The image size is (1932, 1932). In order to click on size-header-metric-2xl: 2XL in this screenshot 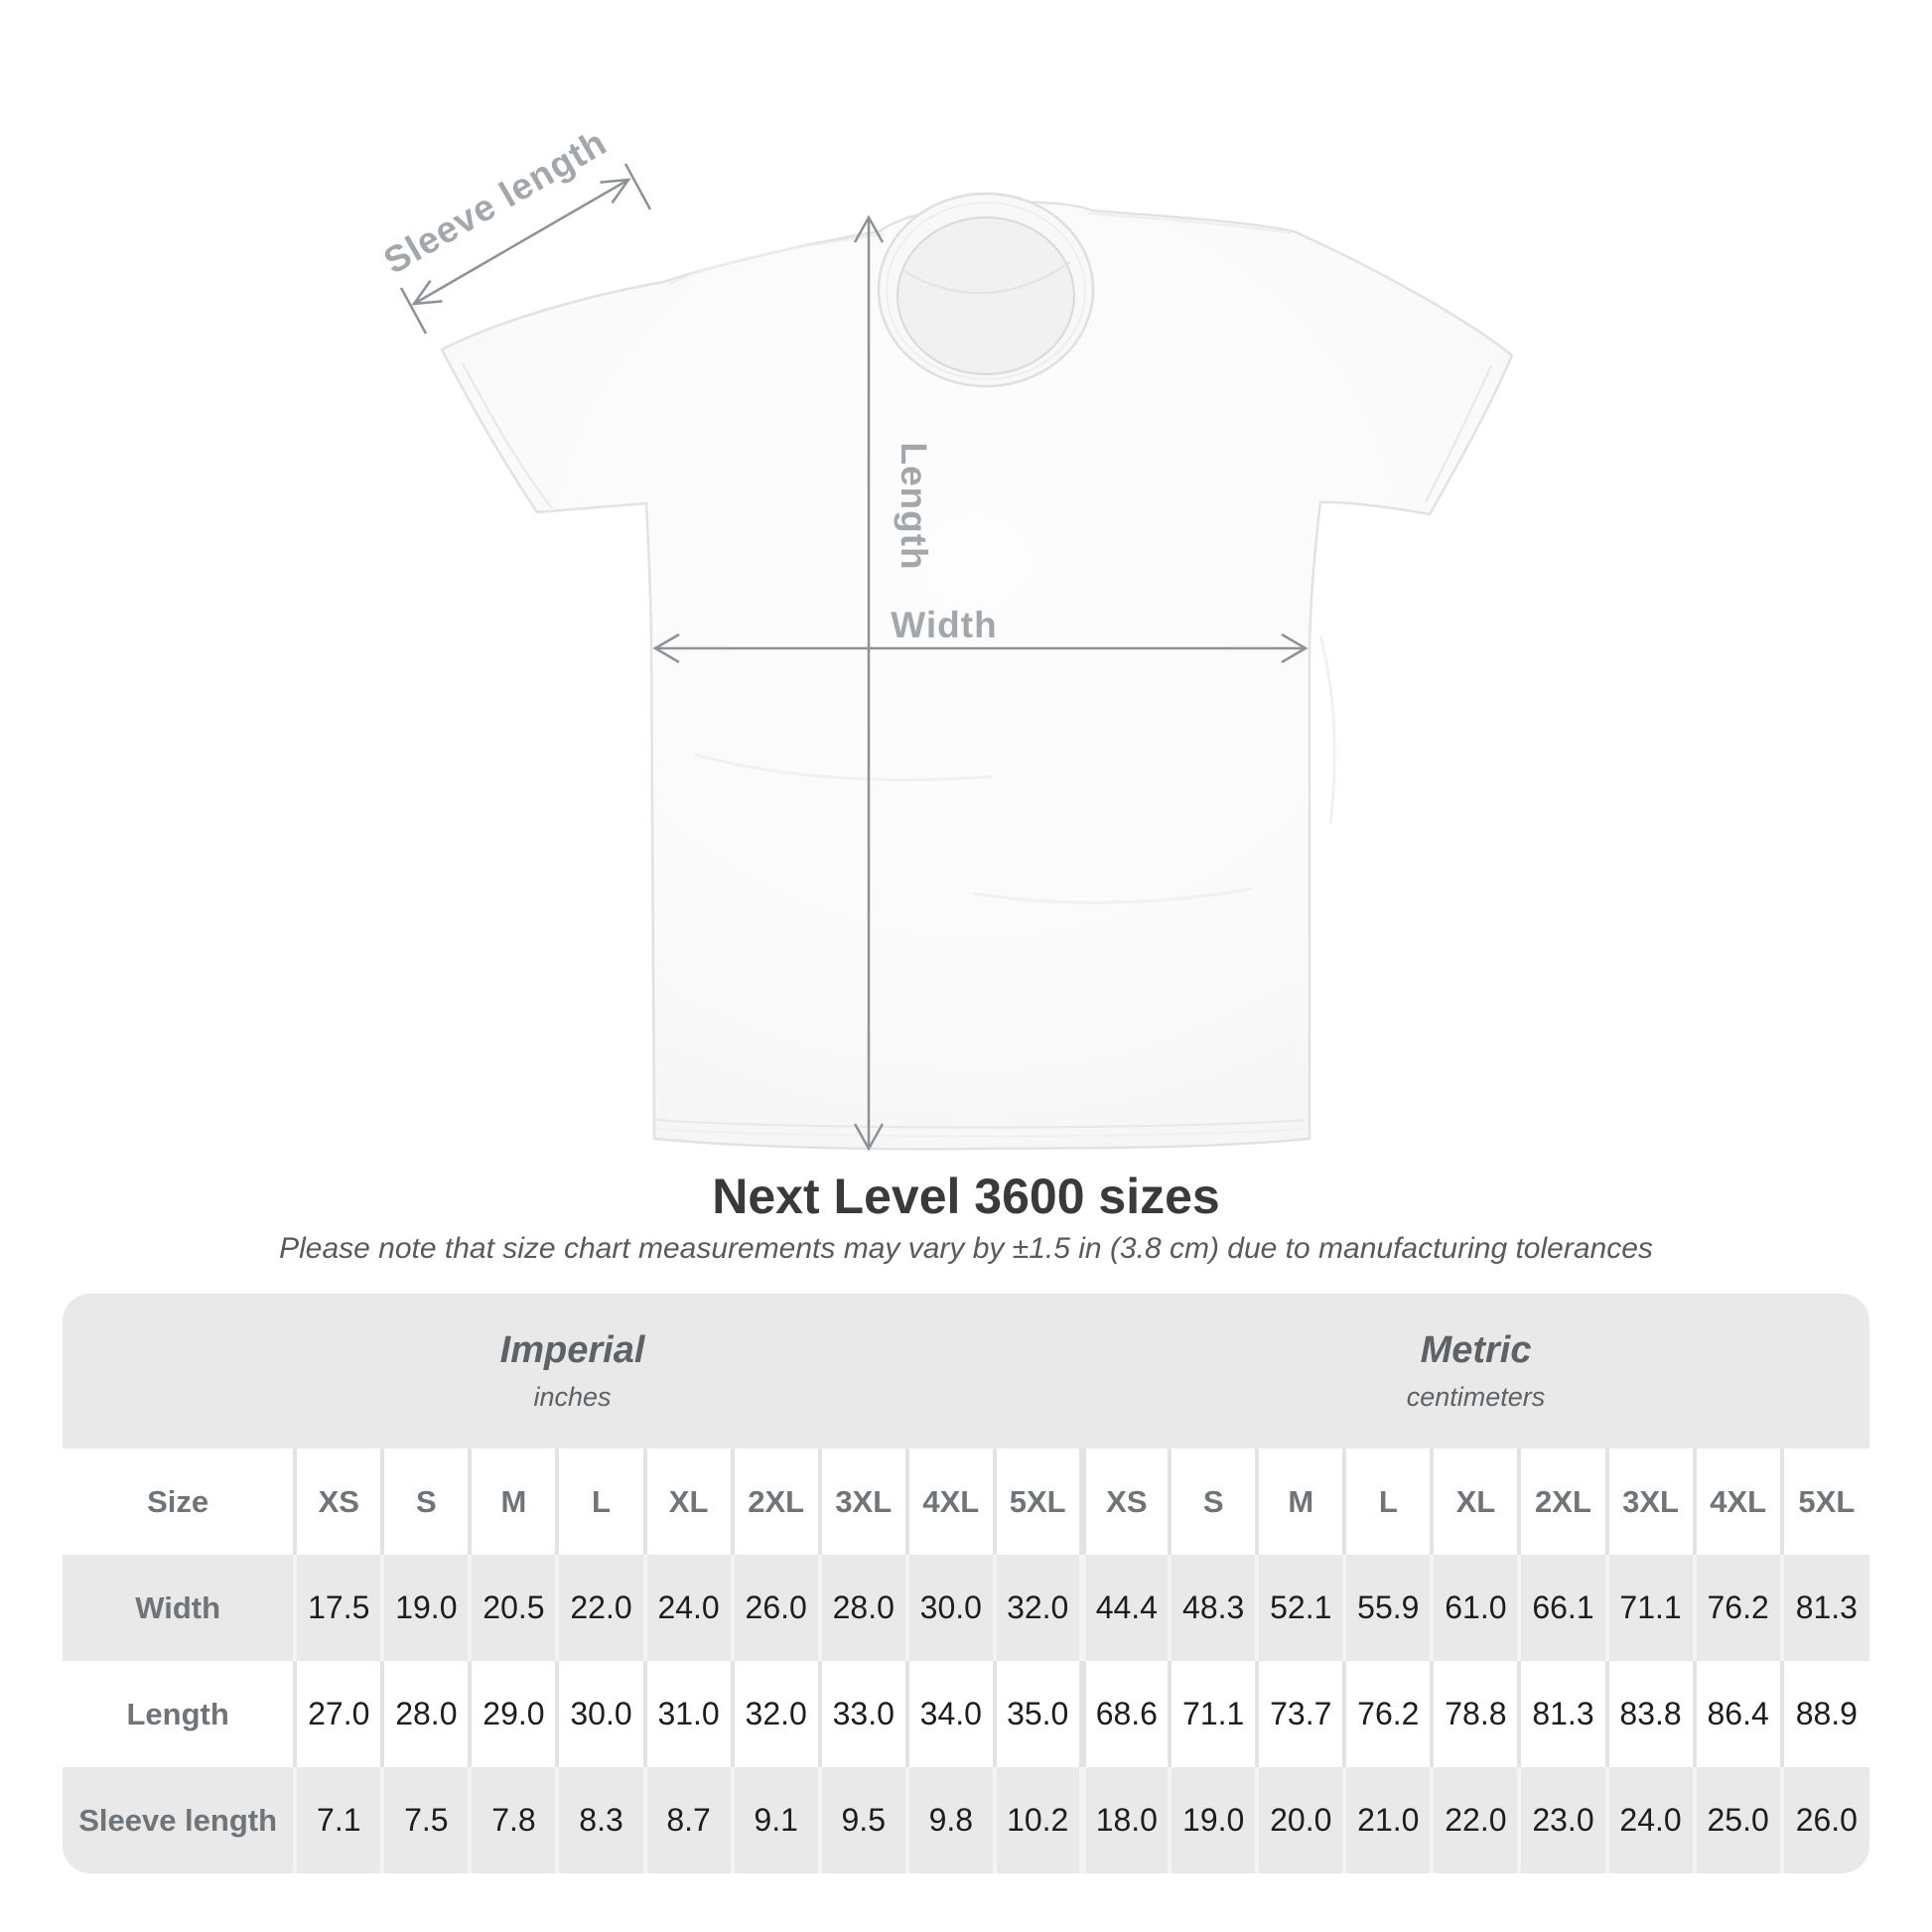, I will do `click(1562, 1502)`.